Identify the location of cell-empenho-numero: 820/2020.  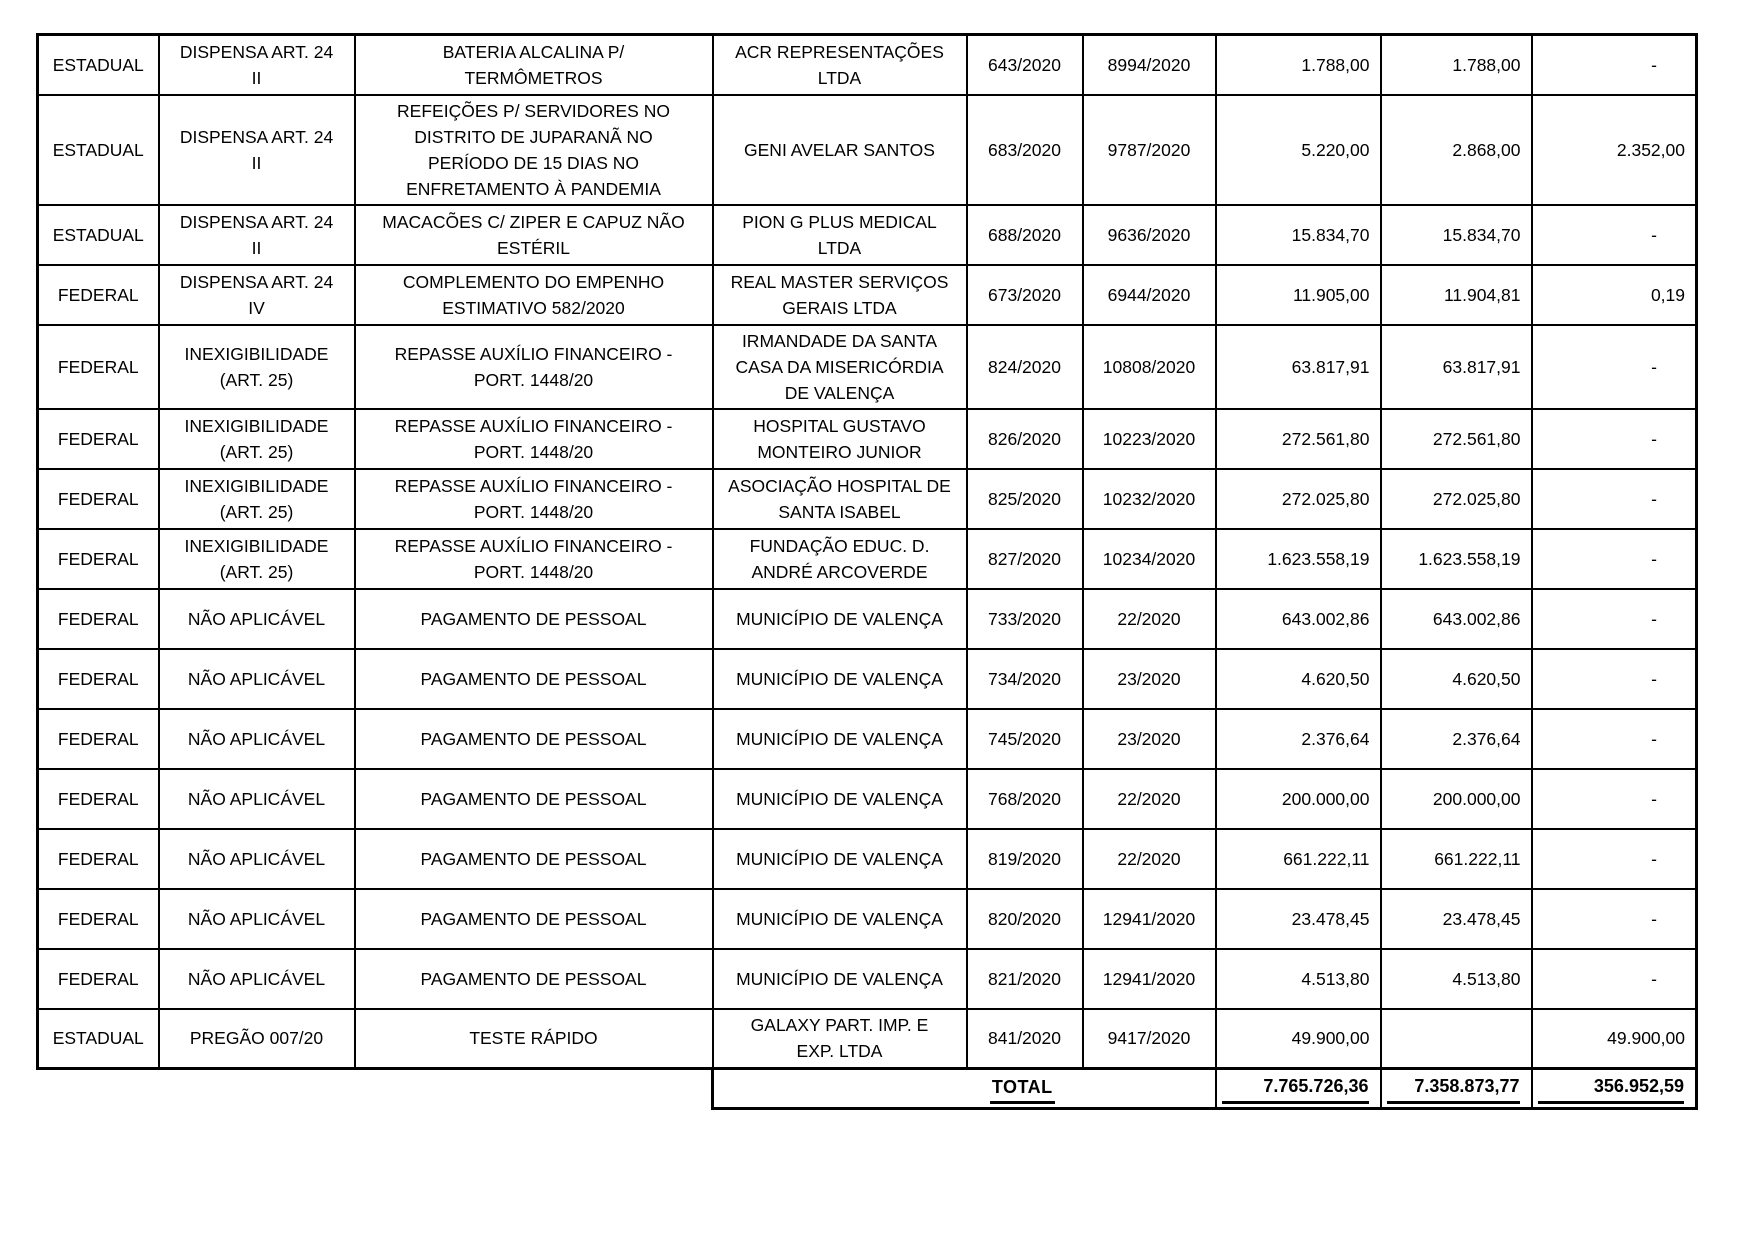
(1024, 918).